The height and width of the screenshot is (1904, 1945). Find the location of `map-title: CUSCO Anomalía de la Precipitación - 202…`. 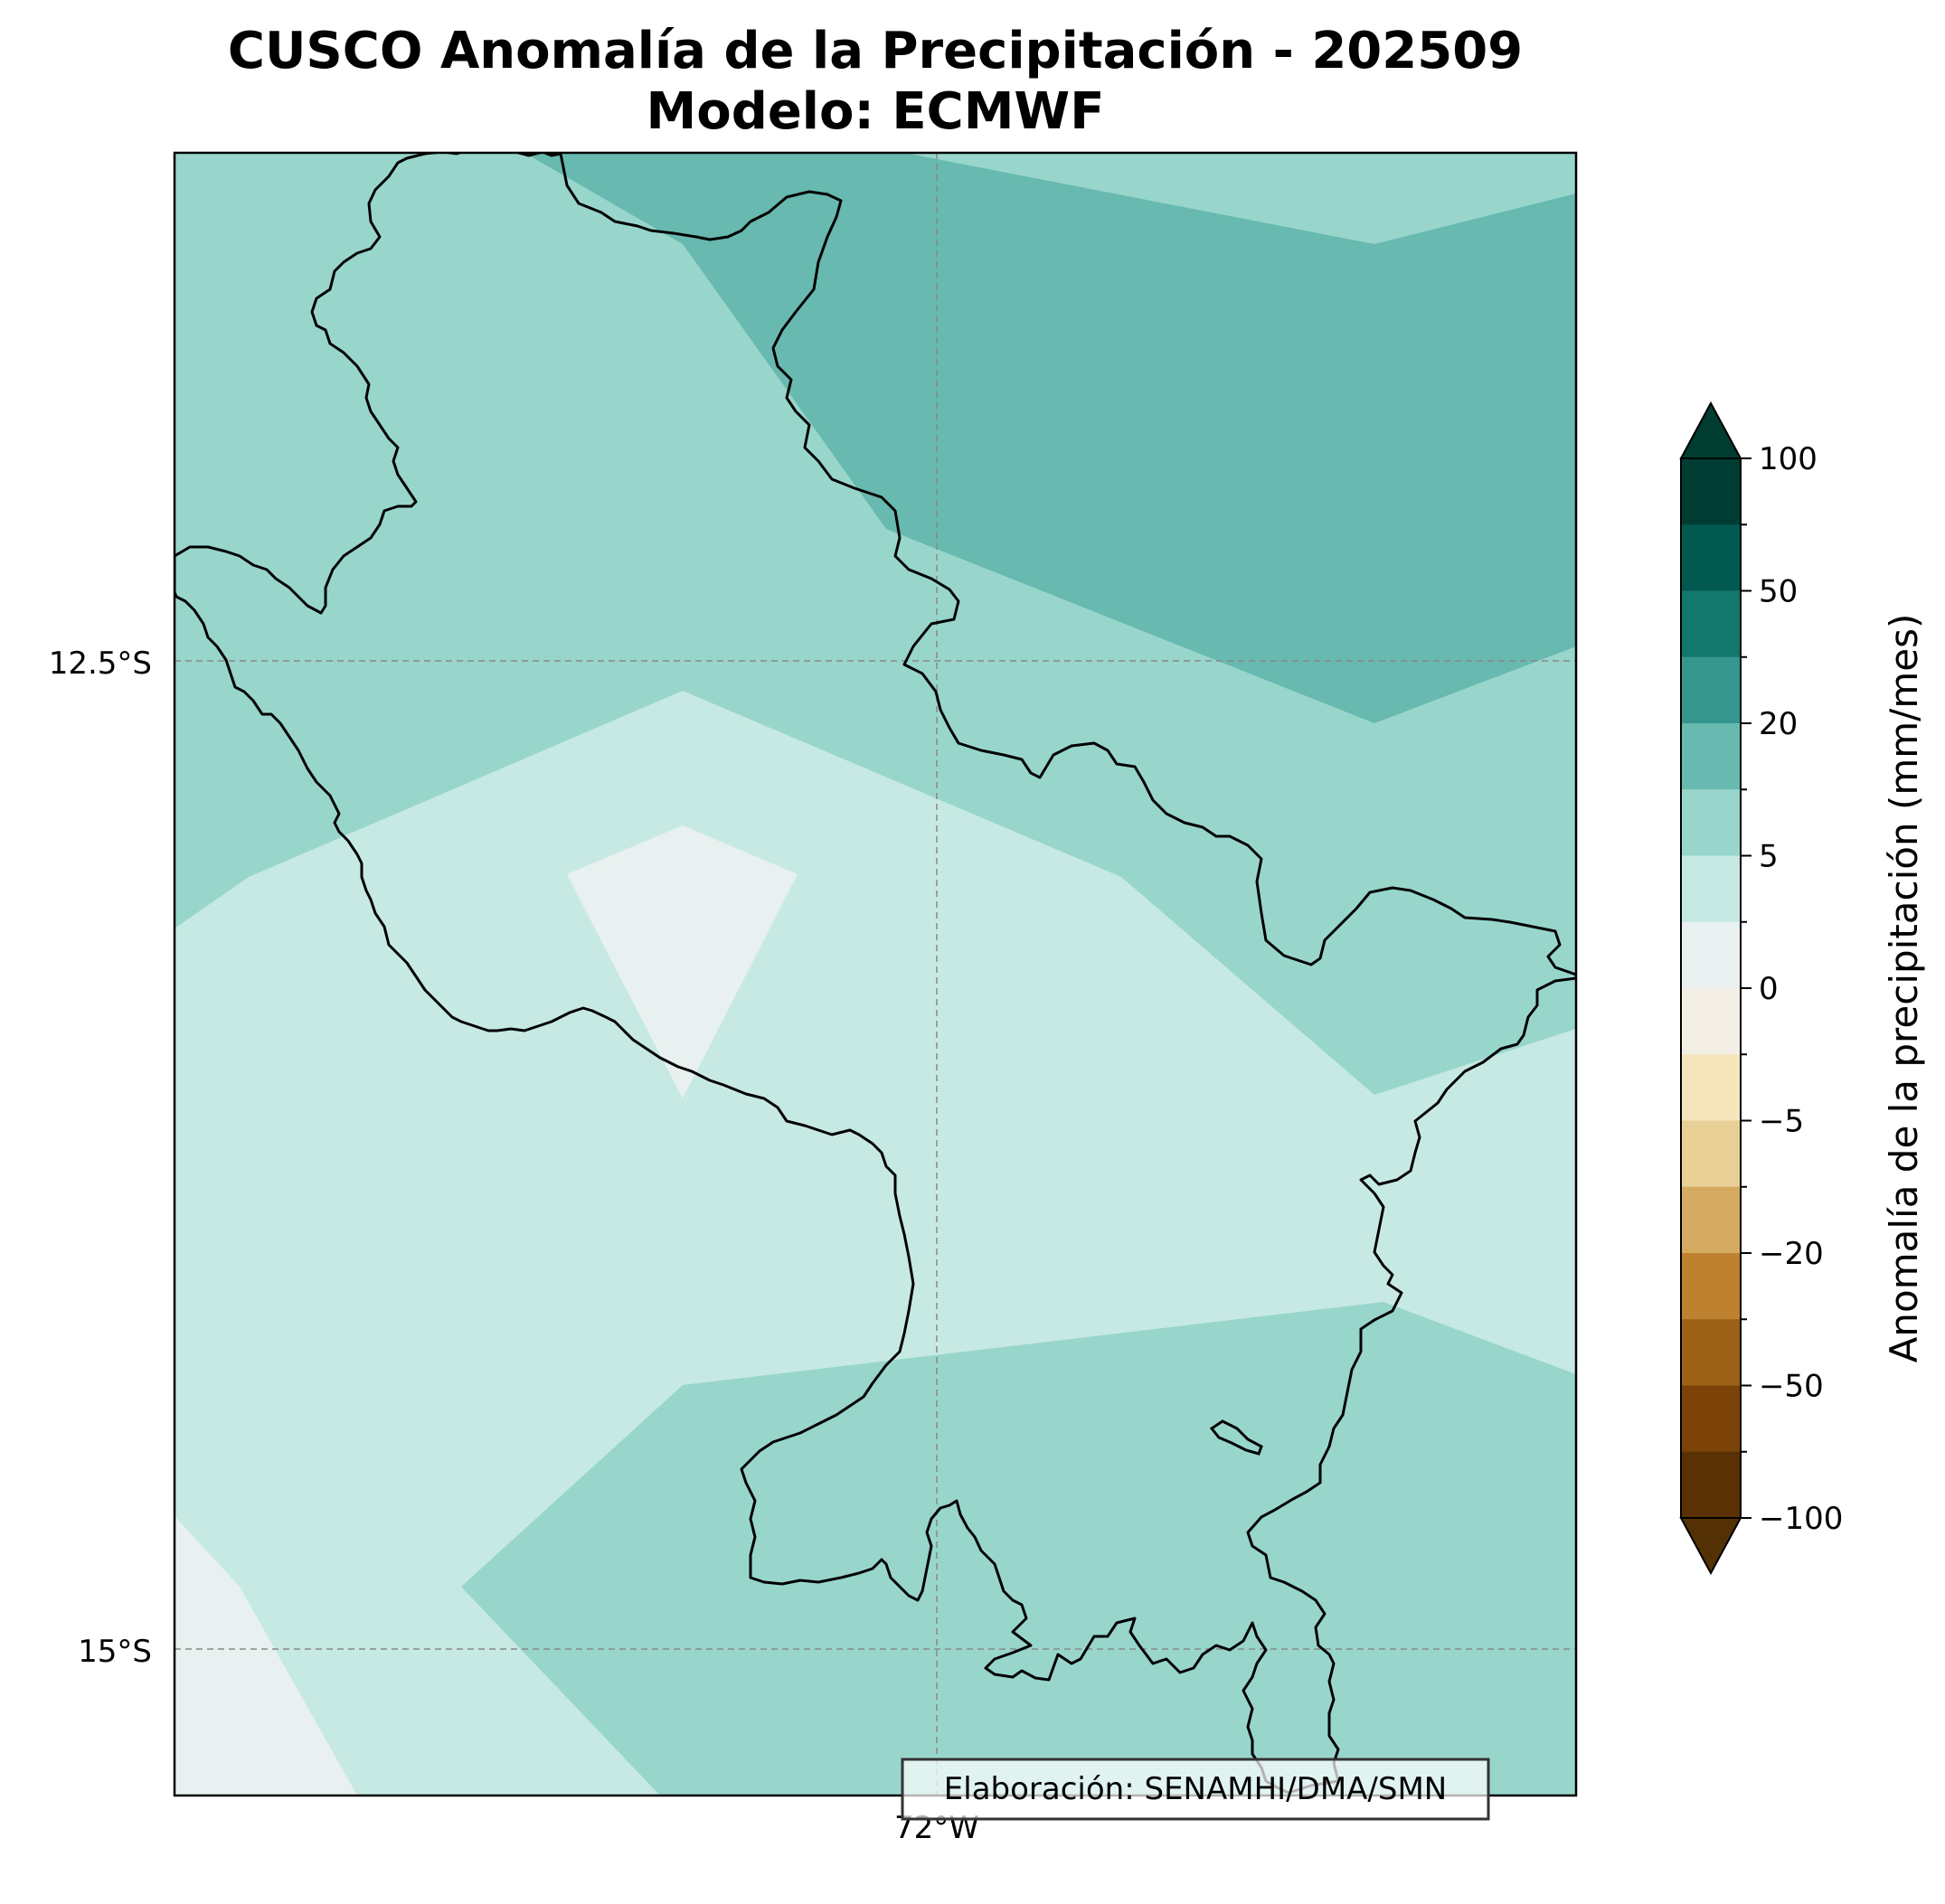

map-title: CUSCO Anomalía de la Precipitación - 202… is located at coordinates (876, 51).